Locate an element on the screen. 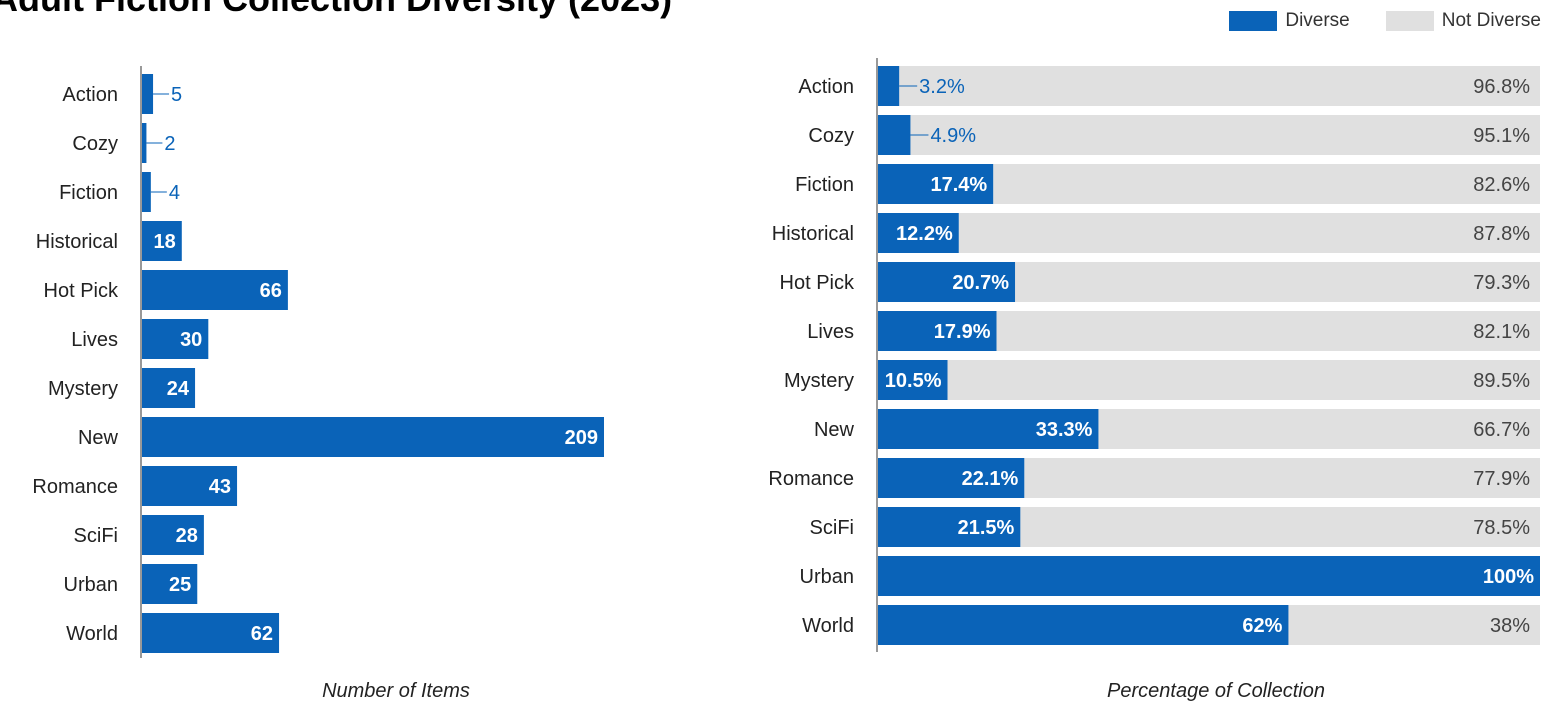  count-tick-label-mystery: Mystery is located at coordinates (83, 389).